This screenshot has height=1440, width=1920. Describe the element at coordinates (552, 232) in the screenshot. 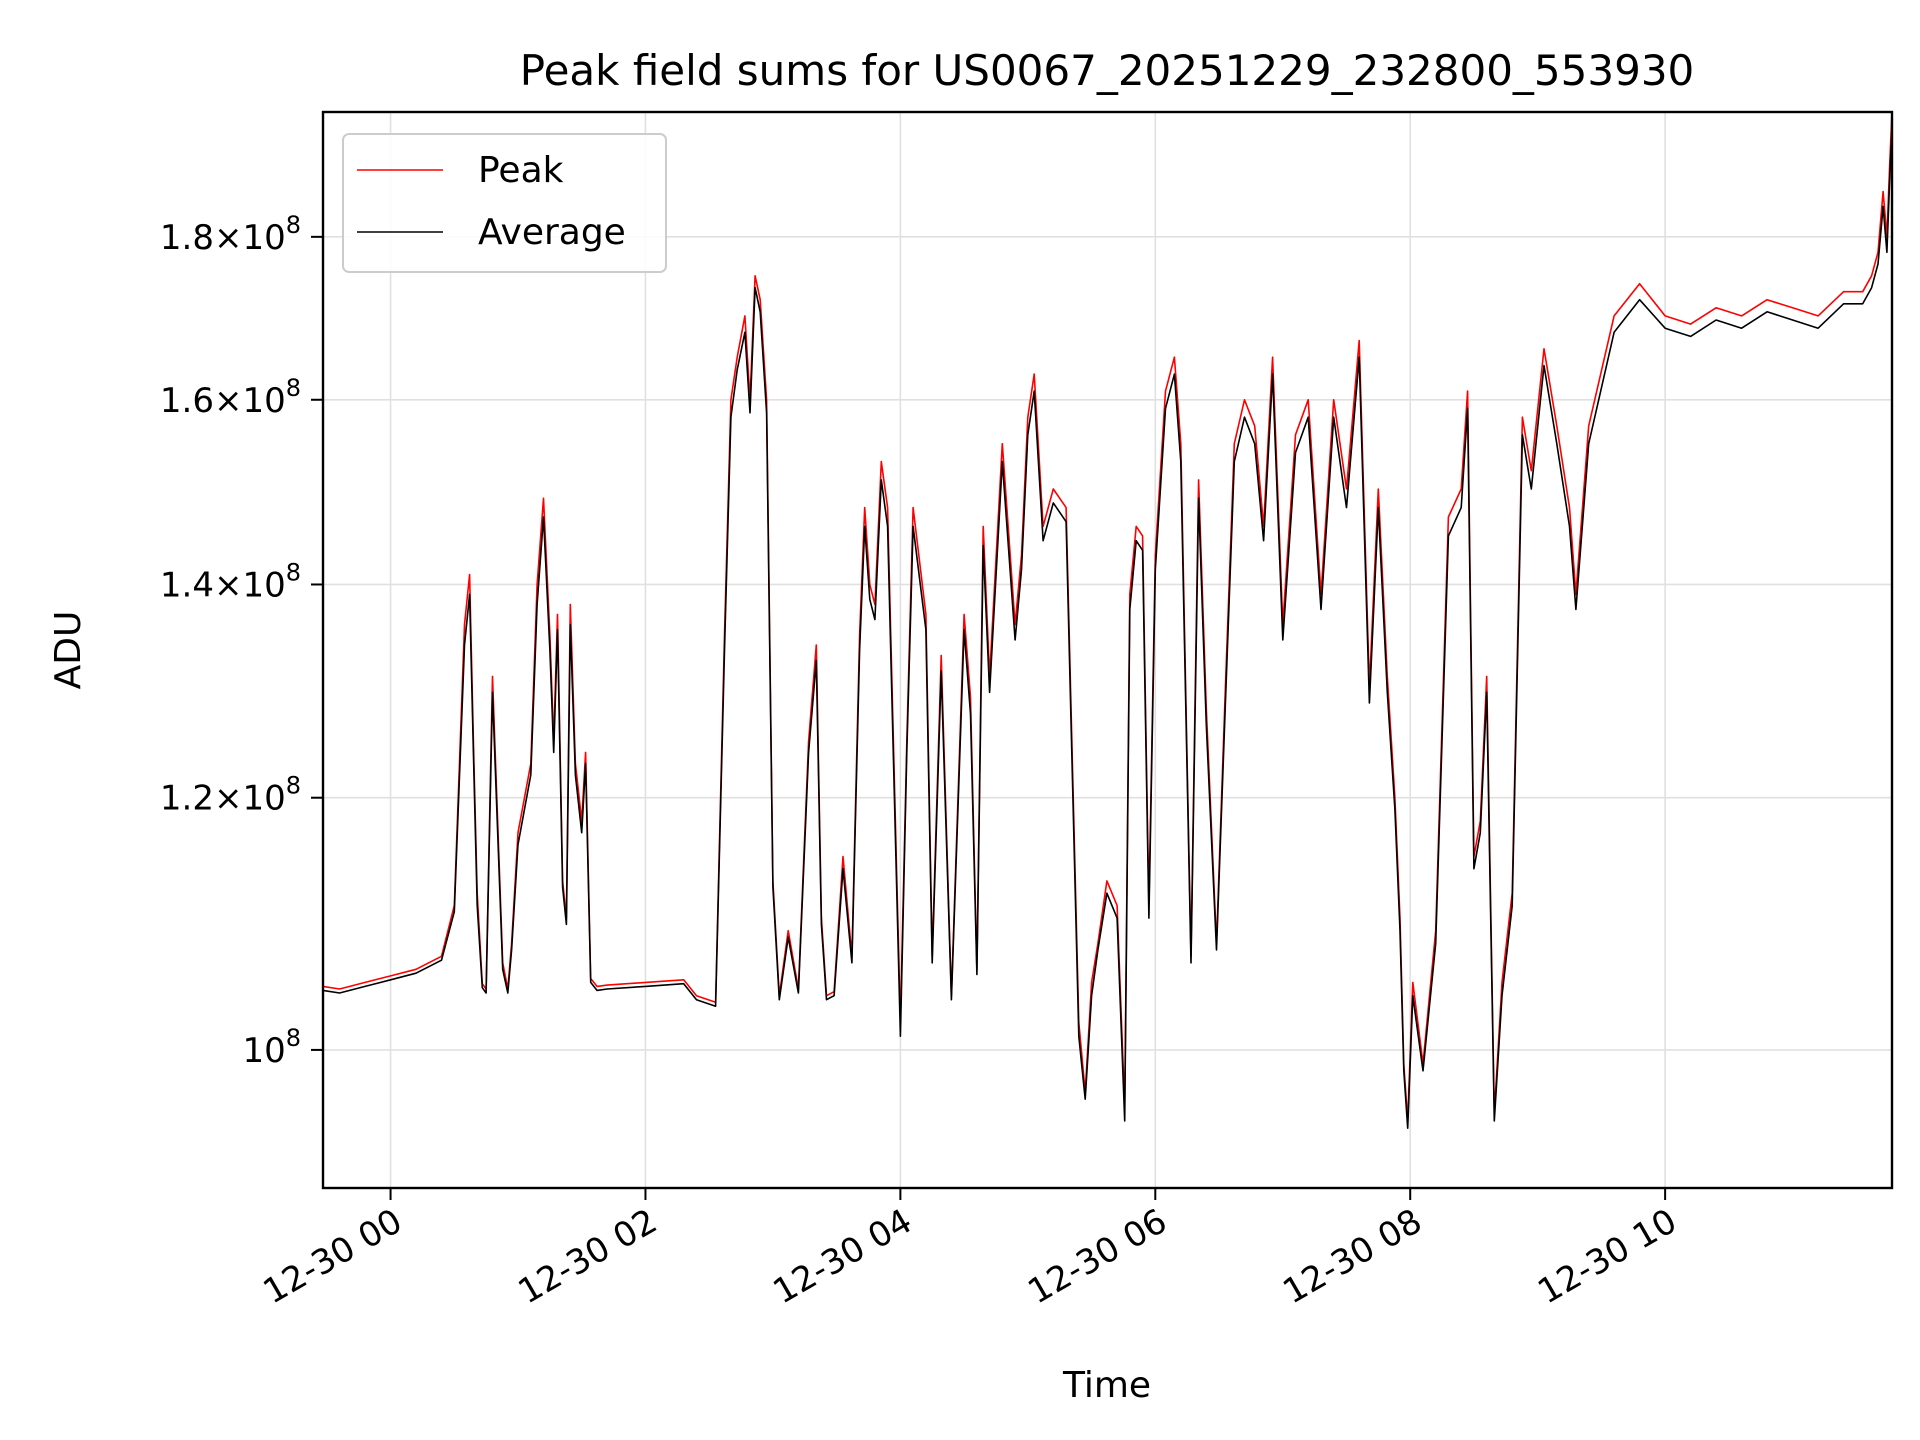

I see `legend-average-label: Average` at that location.